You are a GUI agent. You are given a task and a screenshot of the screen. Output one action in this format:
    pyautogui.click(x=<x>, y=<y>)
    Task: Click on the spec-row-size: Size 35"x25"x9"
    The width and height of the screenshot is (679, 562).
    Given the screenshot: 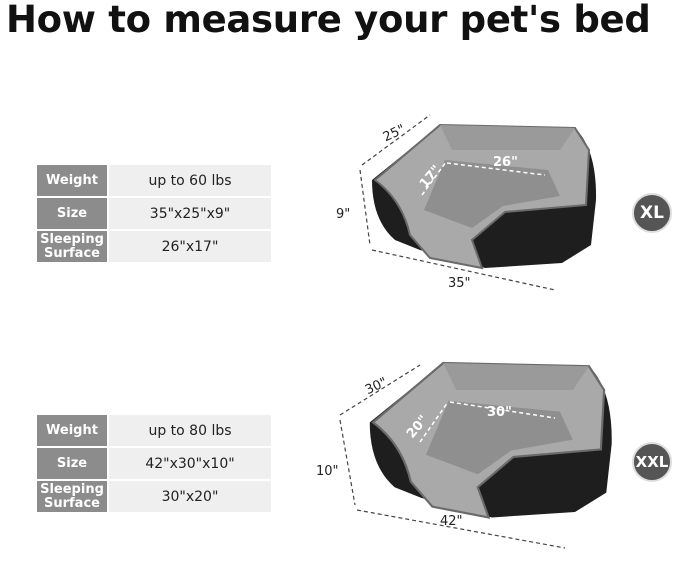 What is the action you would take?
    pyautogui.click(x=154, y=213)
    